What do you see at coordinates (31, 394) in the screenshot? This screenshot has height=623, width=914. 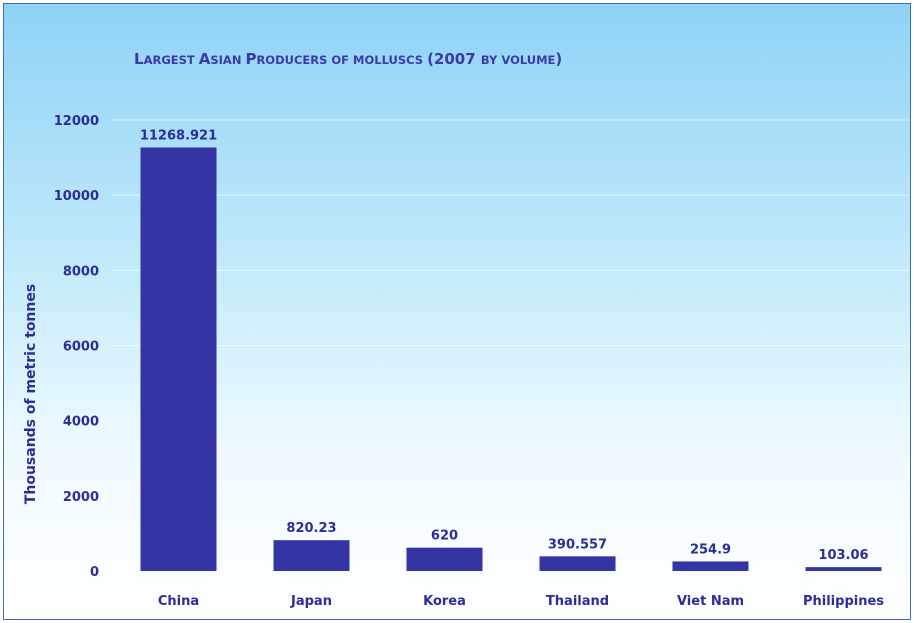 I see `y-axis-label: Thousands of metric tonnes` at bounding box center [31, 394].